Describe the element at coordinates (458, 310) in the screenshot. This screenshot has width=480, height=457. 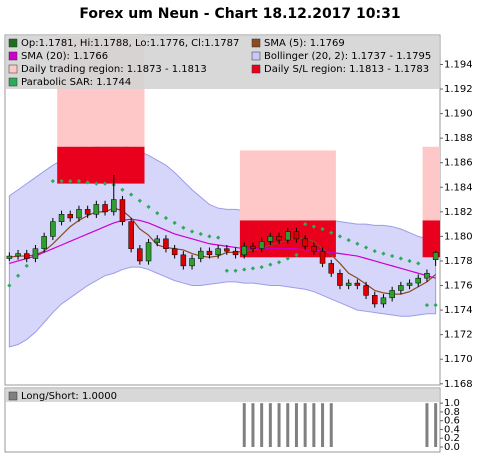
I see `y-tick-label: 1.174` at that location.